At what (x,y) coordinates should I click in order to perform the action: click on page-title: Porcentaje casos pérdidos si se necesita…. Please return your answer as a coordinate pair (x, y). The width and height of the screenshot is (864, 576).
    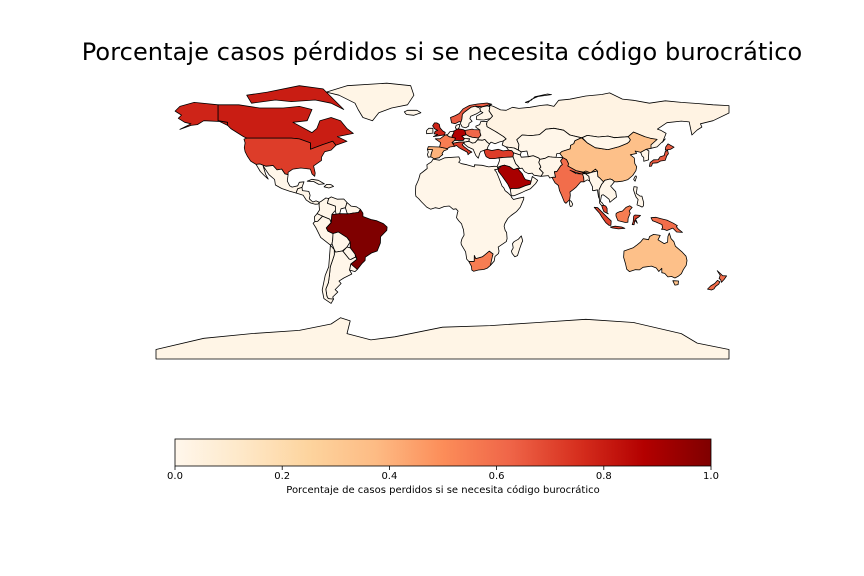
    Looking at the image, I should click on (442, 52).